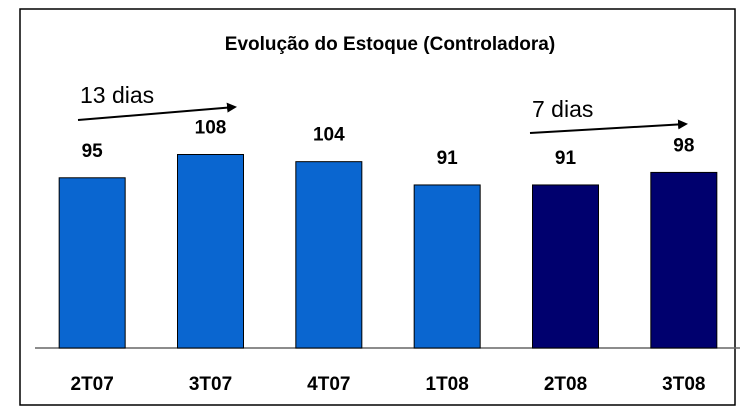 This screenshot has height=406, width=748. I want to click on chart-title: Evolução do Estoque (Controladora), so click(390, 44).